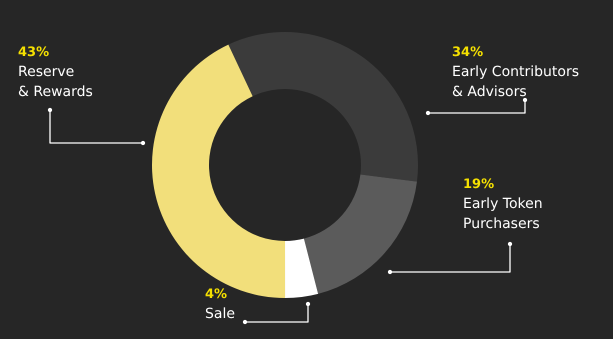 Image resolution: width=613 pixels, height=339 pixels. I want to click on data-label: 34%, so click(468, 52).